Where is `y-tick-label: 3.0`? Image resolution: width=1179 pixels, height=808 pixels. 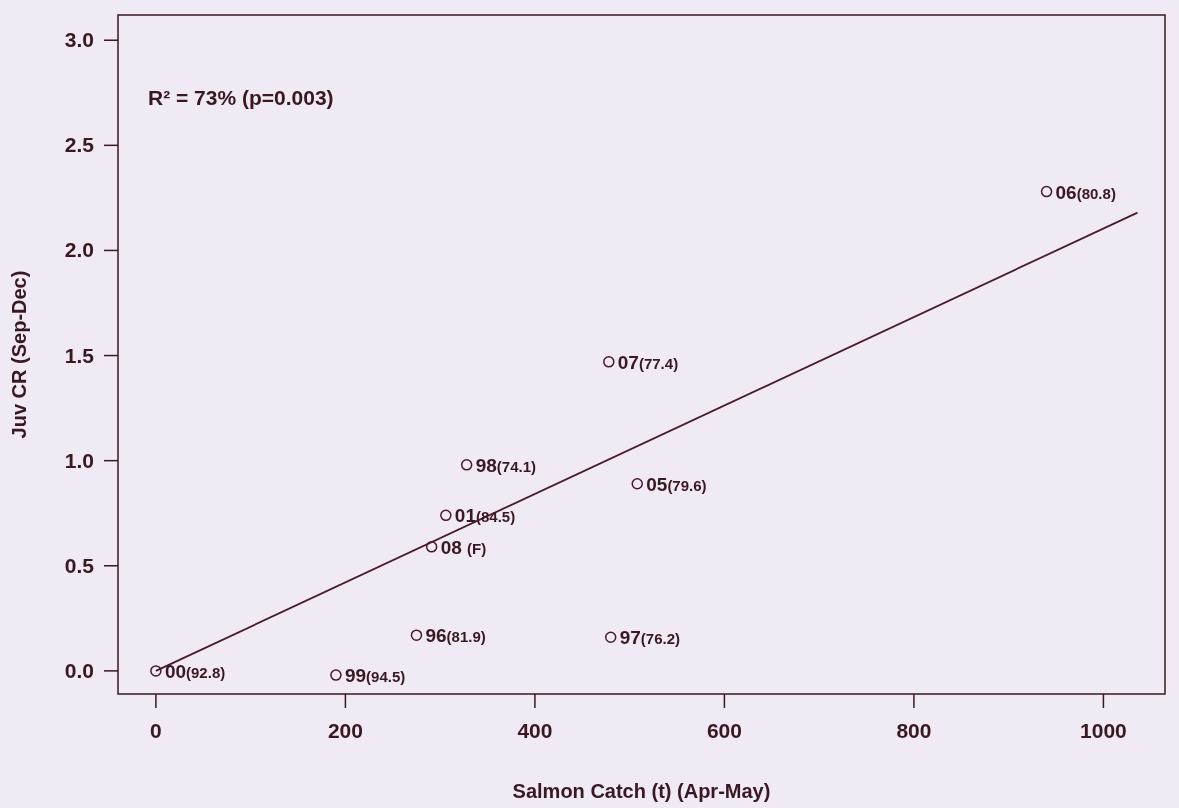 y-tick-label: 3.0 is located at coordinates (79, 40).